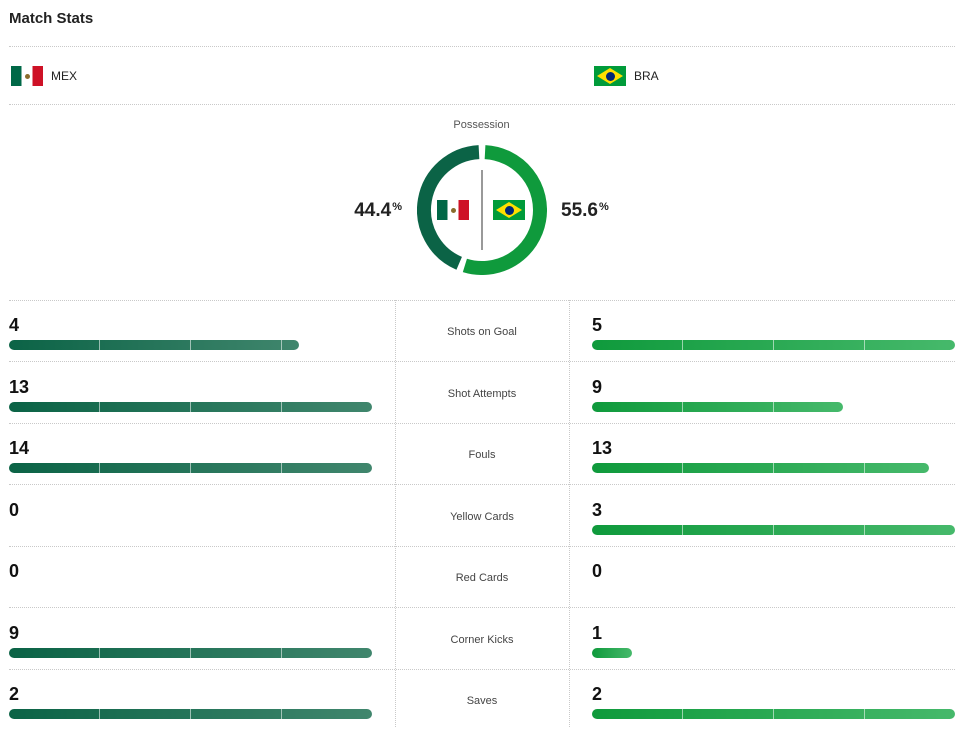 The width and height of the screenshot is (963, 731). I want to click on stat-label: Shots on Goal, so click(482, 332).